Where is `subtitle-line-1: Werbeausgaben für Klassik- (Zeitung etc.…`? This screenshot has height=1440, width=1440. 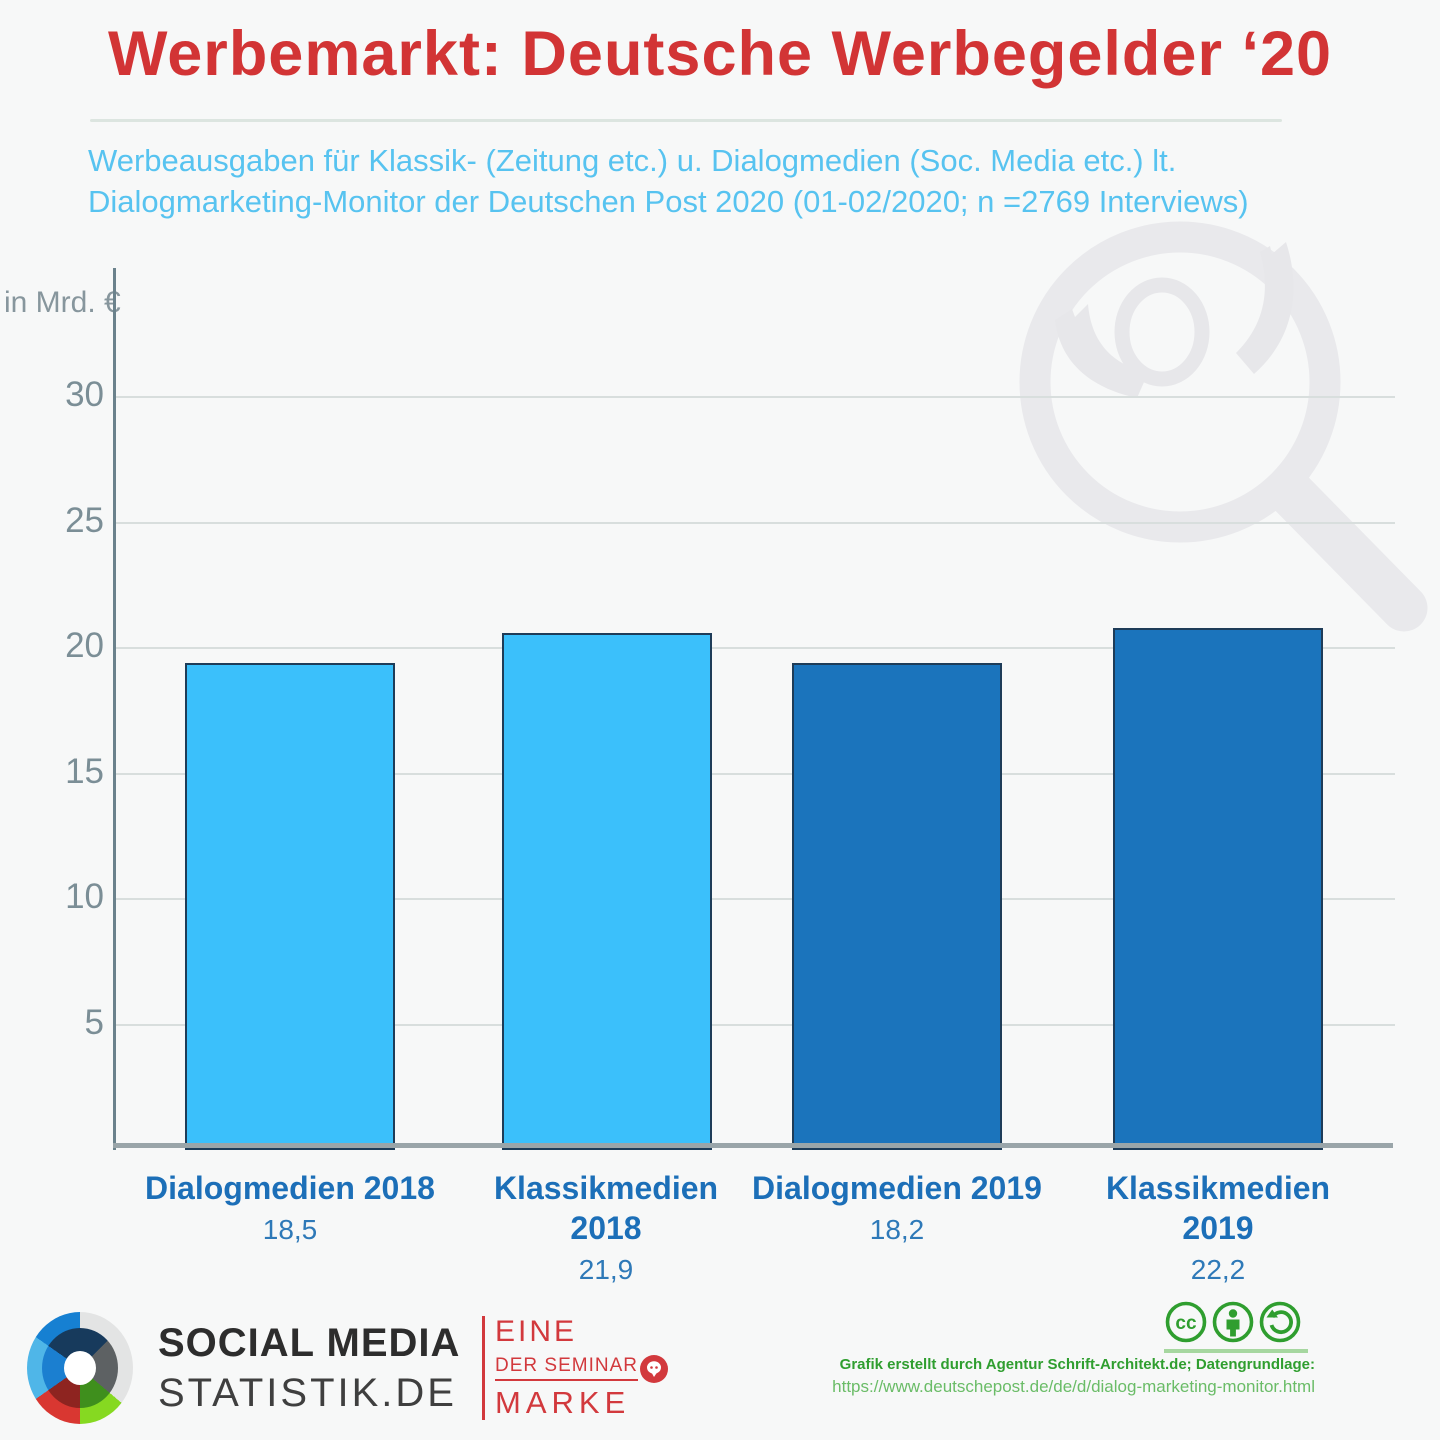 subtitle-line-1: Werbeausgaben für Klassik- (Zeitung etc.… is located at coordinates (632, 160).